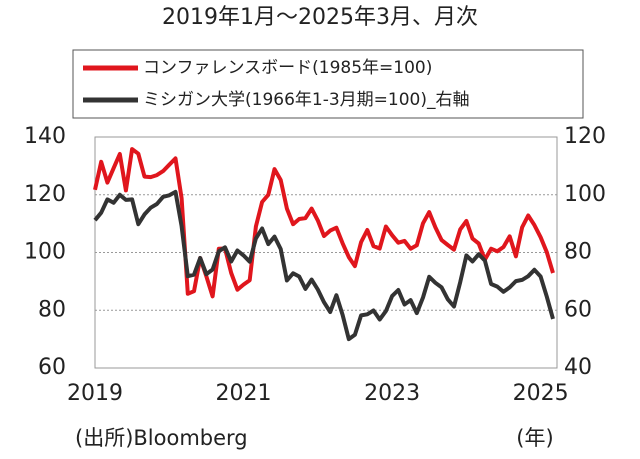  Describe the element at coordinates (328, 84) in the screenshot. I see `legend-box` at that location.